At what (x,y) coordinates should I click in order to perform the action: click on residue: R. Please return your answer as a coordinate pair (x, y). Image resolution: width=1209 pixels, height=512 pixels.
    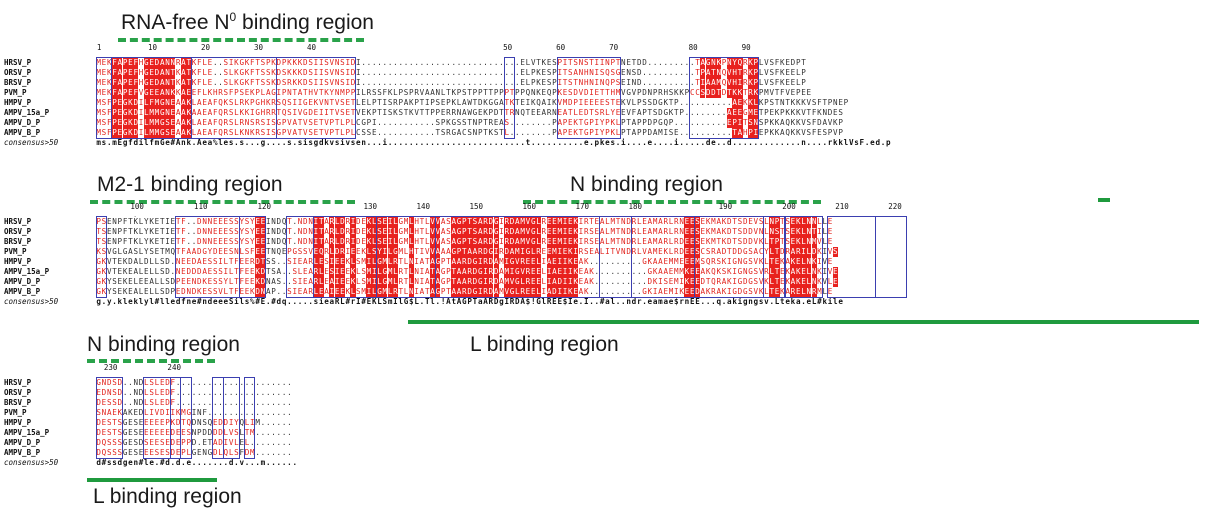
    Looking at the image, I should click on (544, 221).